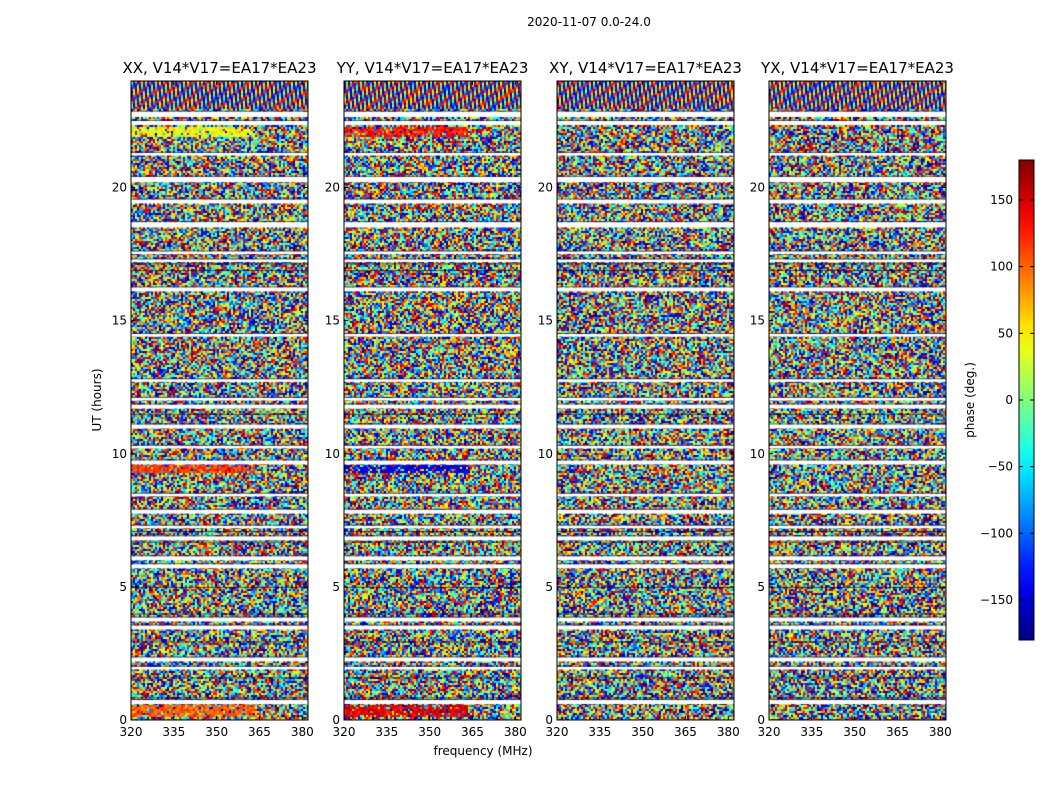 This screenshot has height=800, width=1050. I want to click on colorbar-tick-label: 50, so click(1005, 333).